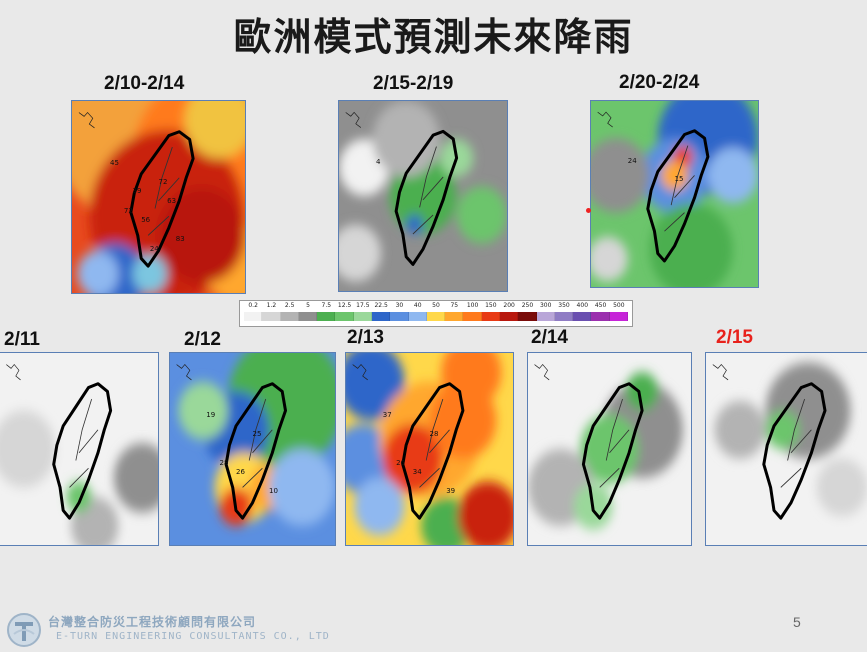 The height and width of the screenshot is (652, 867). What do you see at coordinates (272, 305) in the screenshot?
I see `colorbar-tick-label: 1.2` at bounding box center [272, 305].